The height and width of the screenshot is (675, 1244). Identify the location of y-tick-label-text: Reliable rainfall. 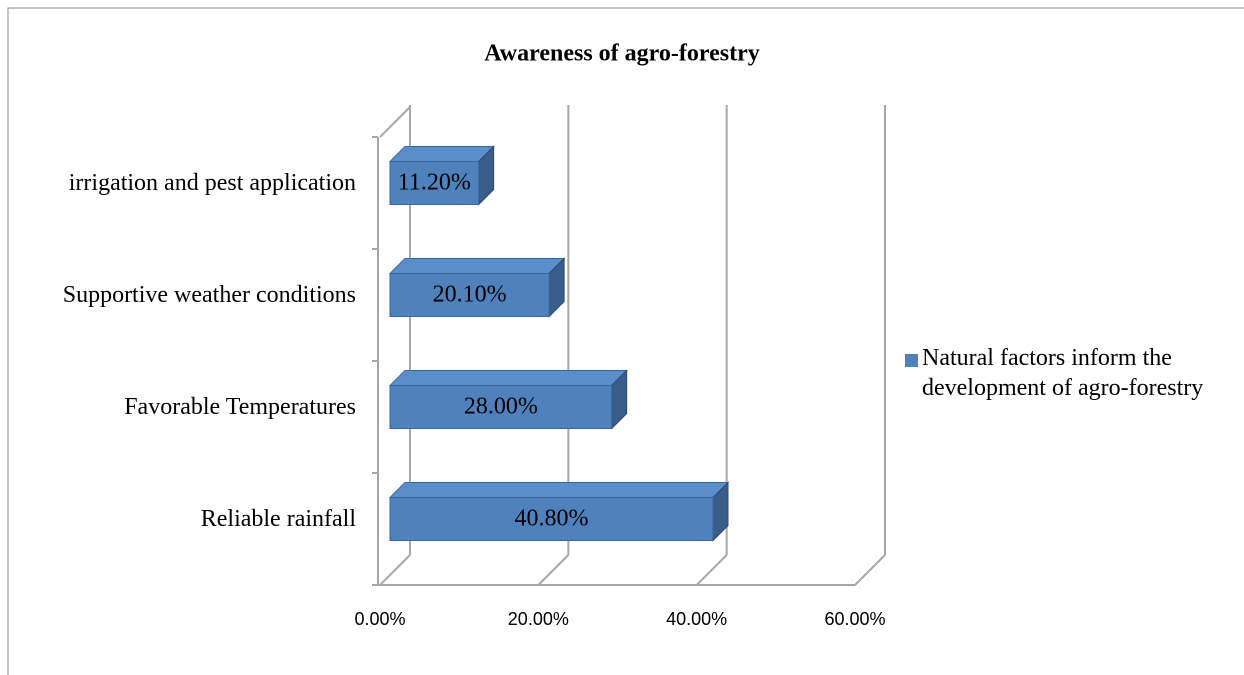
(278, 519).